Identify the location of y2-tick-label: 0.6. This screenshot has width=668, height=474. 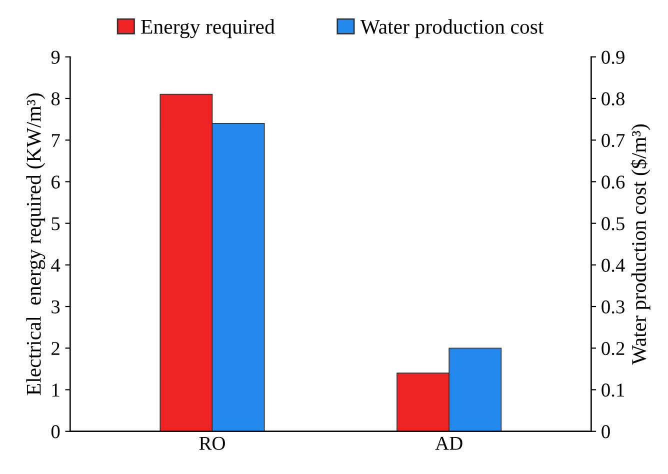
(613, 182).